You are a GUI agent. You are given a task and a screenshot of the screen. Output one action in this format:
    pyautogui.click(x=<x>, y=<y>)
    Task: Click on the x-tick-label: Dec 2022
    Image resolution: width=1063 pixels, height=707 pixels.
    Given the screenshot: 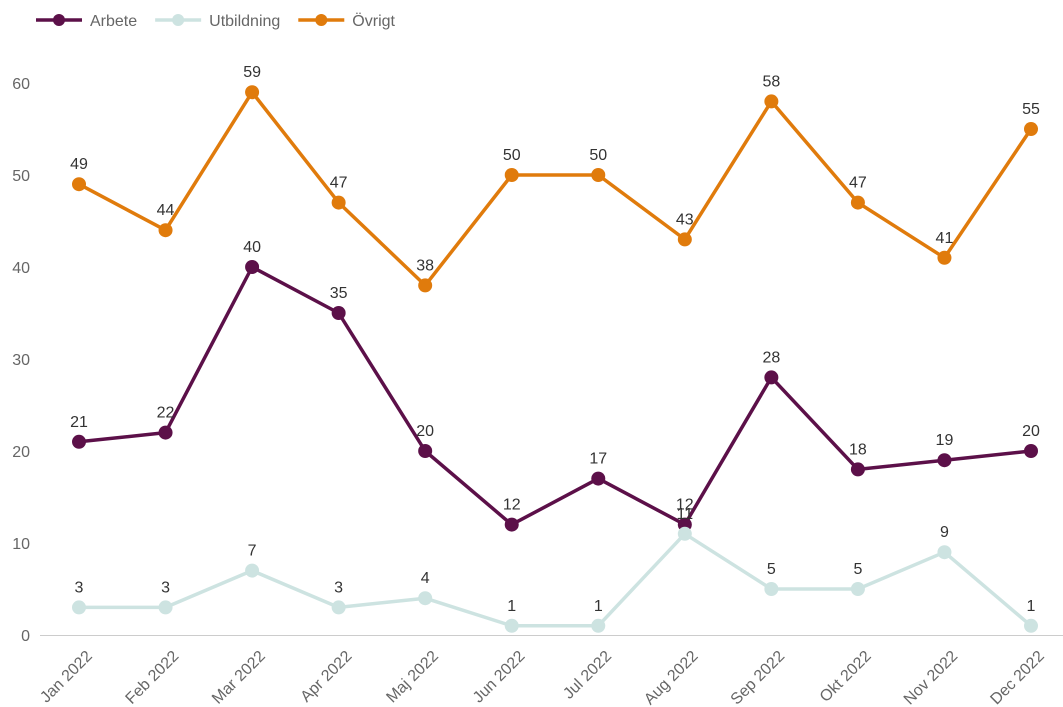 What is the action you would take?
    pyautogui.click(x=1017, y=677)
    